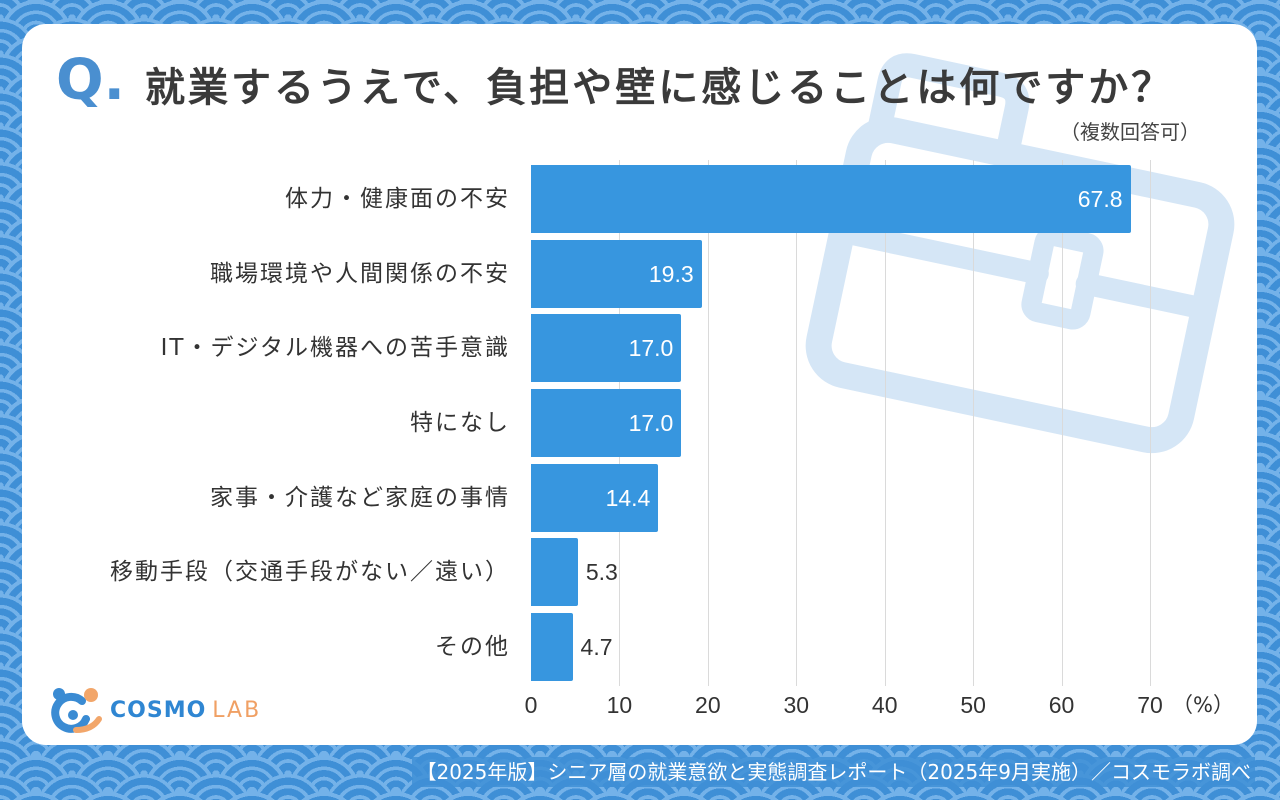 This screenshot has width=1280, height=800. I want to click on logo-wordmark-main: COSMO, so click(158, 710).